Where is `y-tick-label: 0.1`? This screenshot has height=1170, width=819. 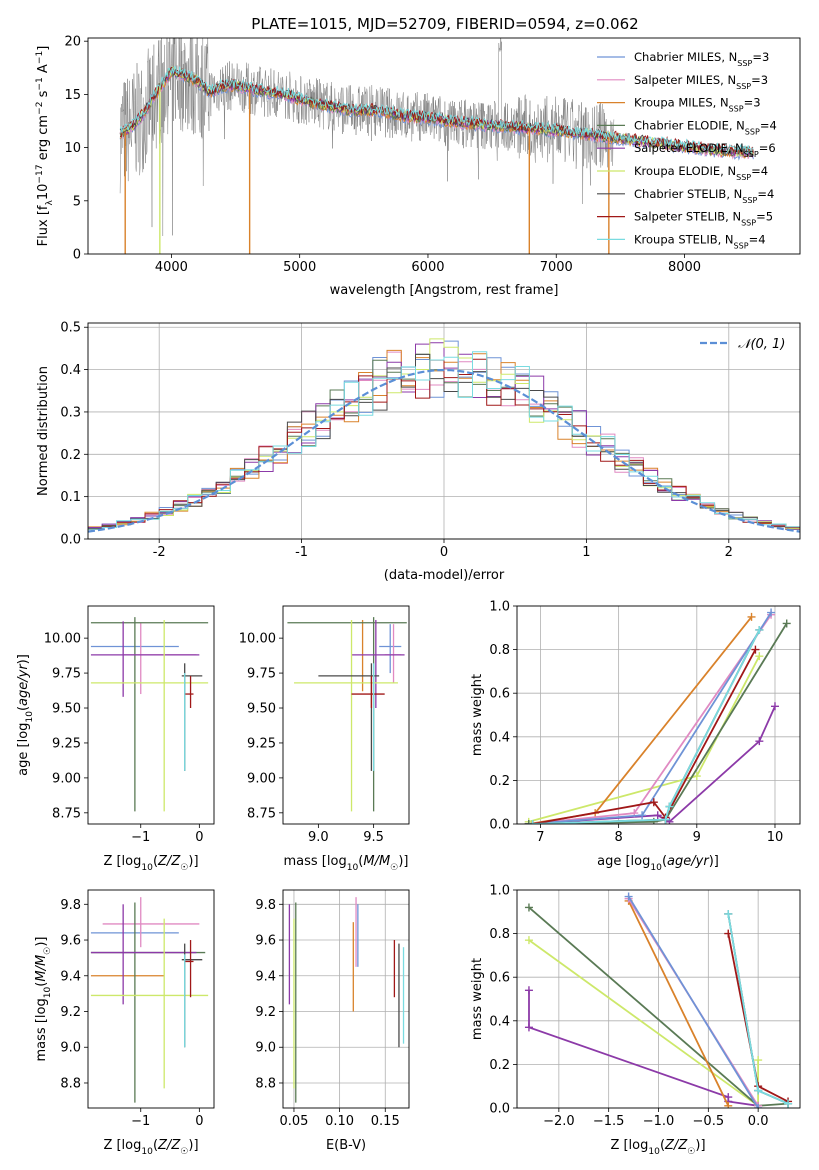
y-tick-label: 0.1 is located at coordinates (70, 497).